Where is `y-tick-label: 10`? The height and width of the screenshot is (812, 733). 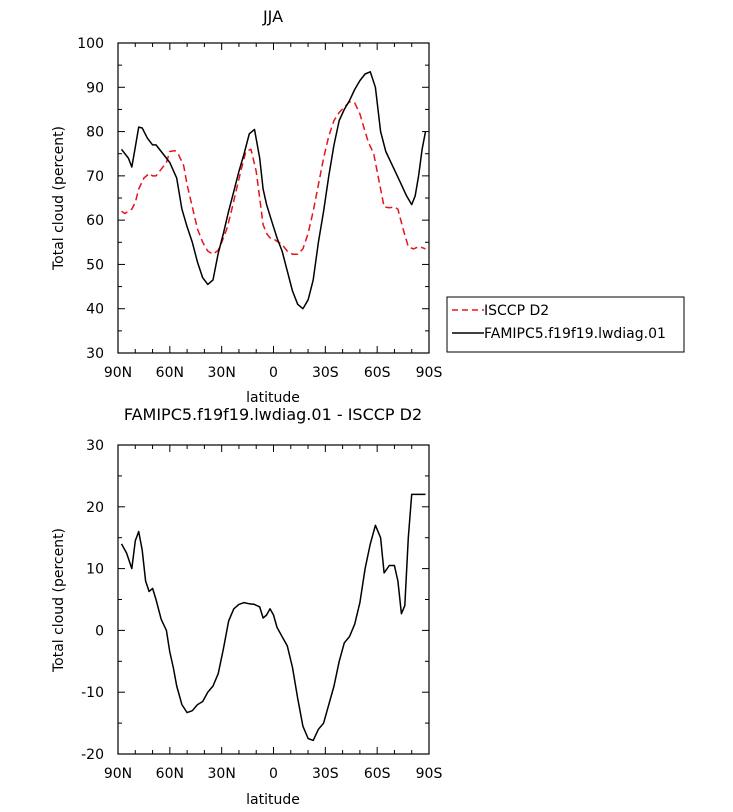 y-tick-label: 10 is located at coordinates (95, 570).